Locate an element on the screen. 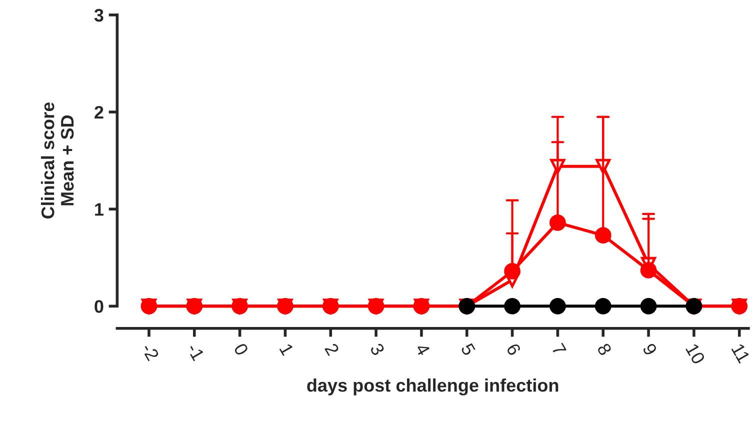 The width and height of the screenshot is (756, 427). x-tick-label: 2 is located at coordinates (332, 349).